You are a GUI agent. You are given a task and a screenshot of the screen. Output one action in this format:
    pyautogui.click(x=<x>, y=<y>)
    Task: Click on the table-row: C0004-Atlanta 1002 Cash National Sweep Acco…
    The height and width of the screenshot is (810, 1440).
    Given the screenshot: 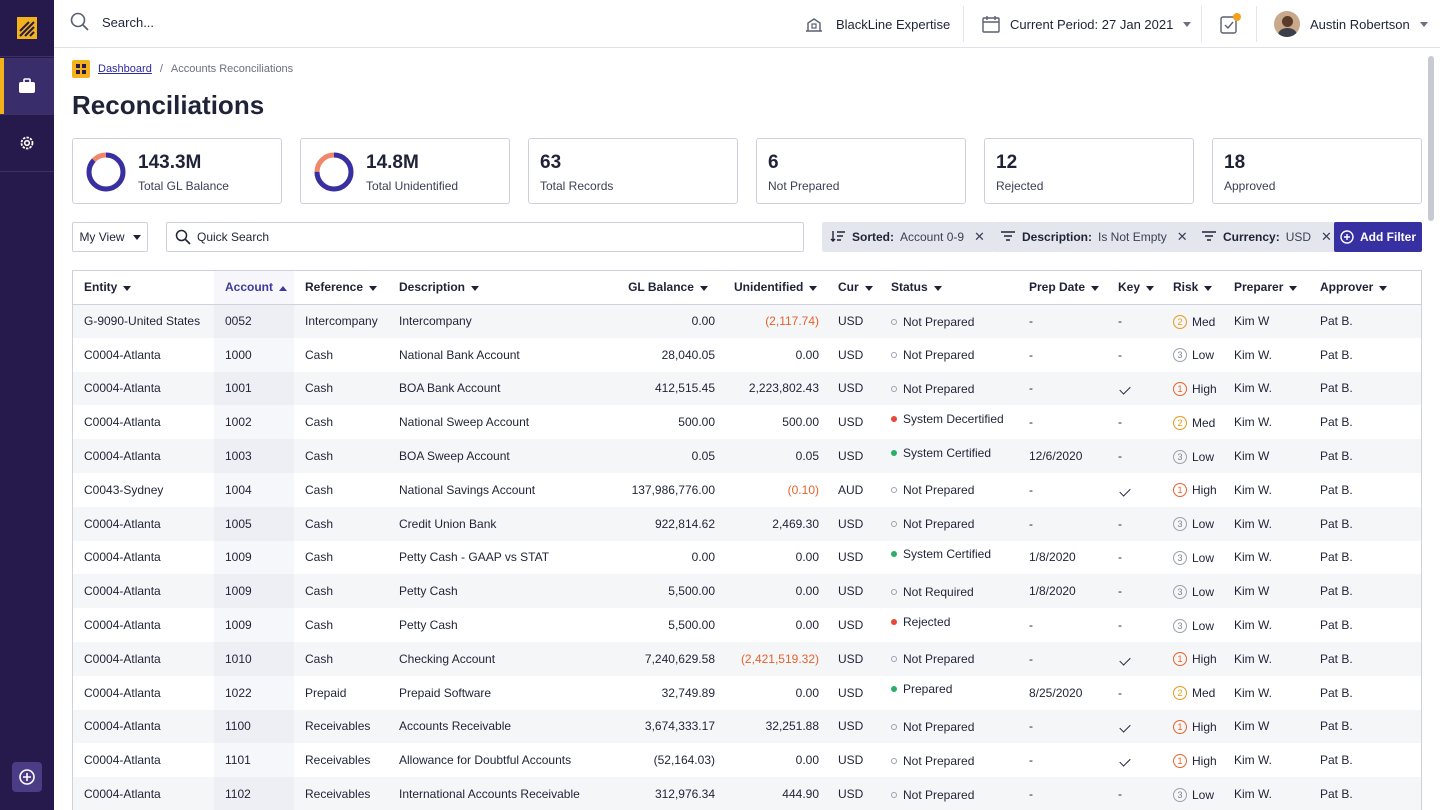 What is the action you would take?
    pyautogui.click(x=747, y=422)
    